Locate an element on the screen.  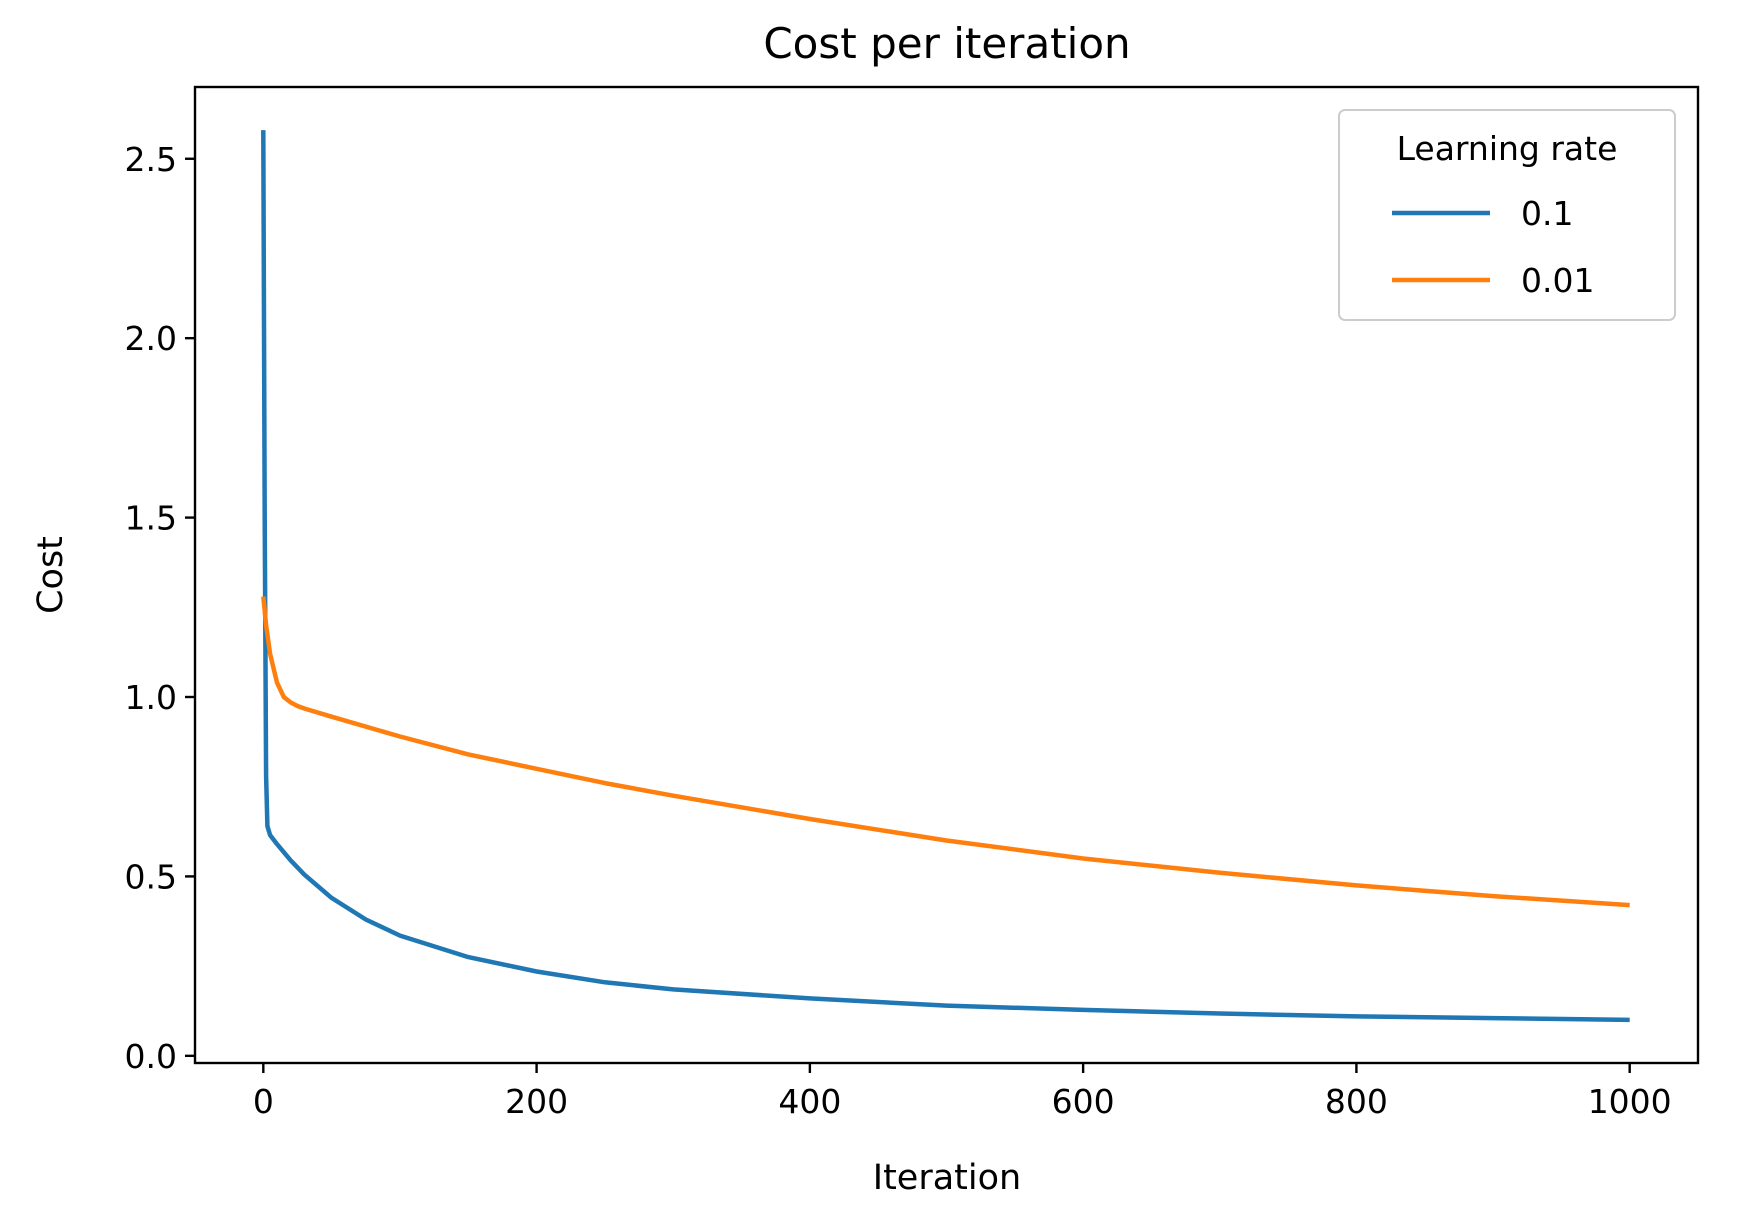
legend-title: Learning rate is located at coordinates (1507, 148).